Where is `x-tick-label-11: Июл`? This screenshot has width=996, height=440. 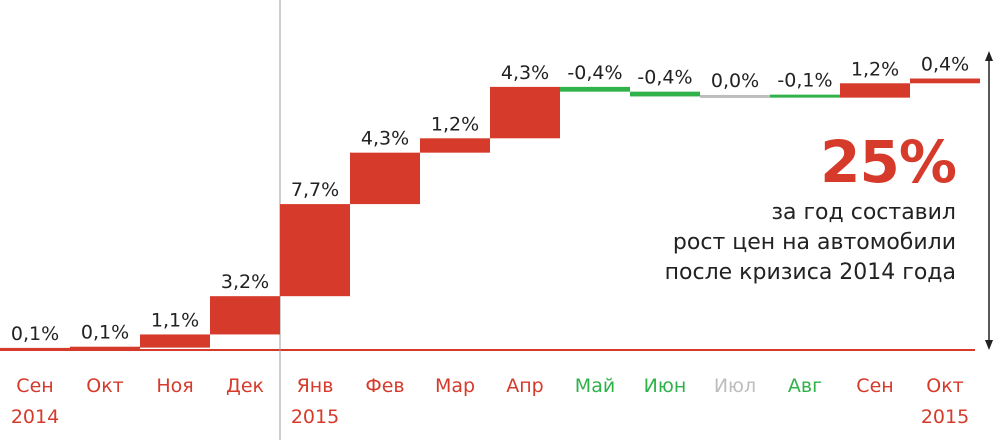
x-tick-label-11: Июл is located at coordinates (735, 386).